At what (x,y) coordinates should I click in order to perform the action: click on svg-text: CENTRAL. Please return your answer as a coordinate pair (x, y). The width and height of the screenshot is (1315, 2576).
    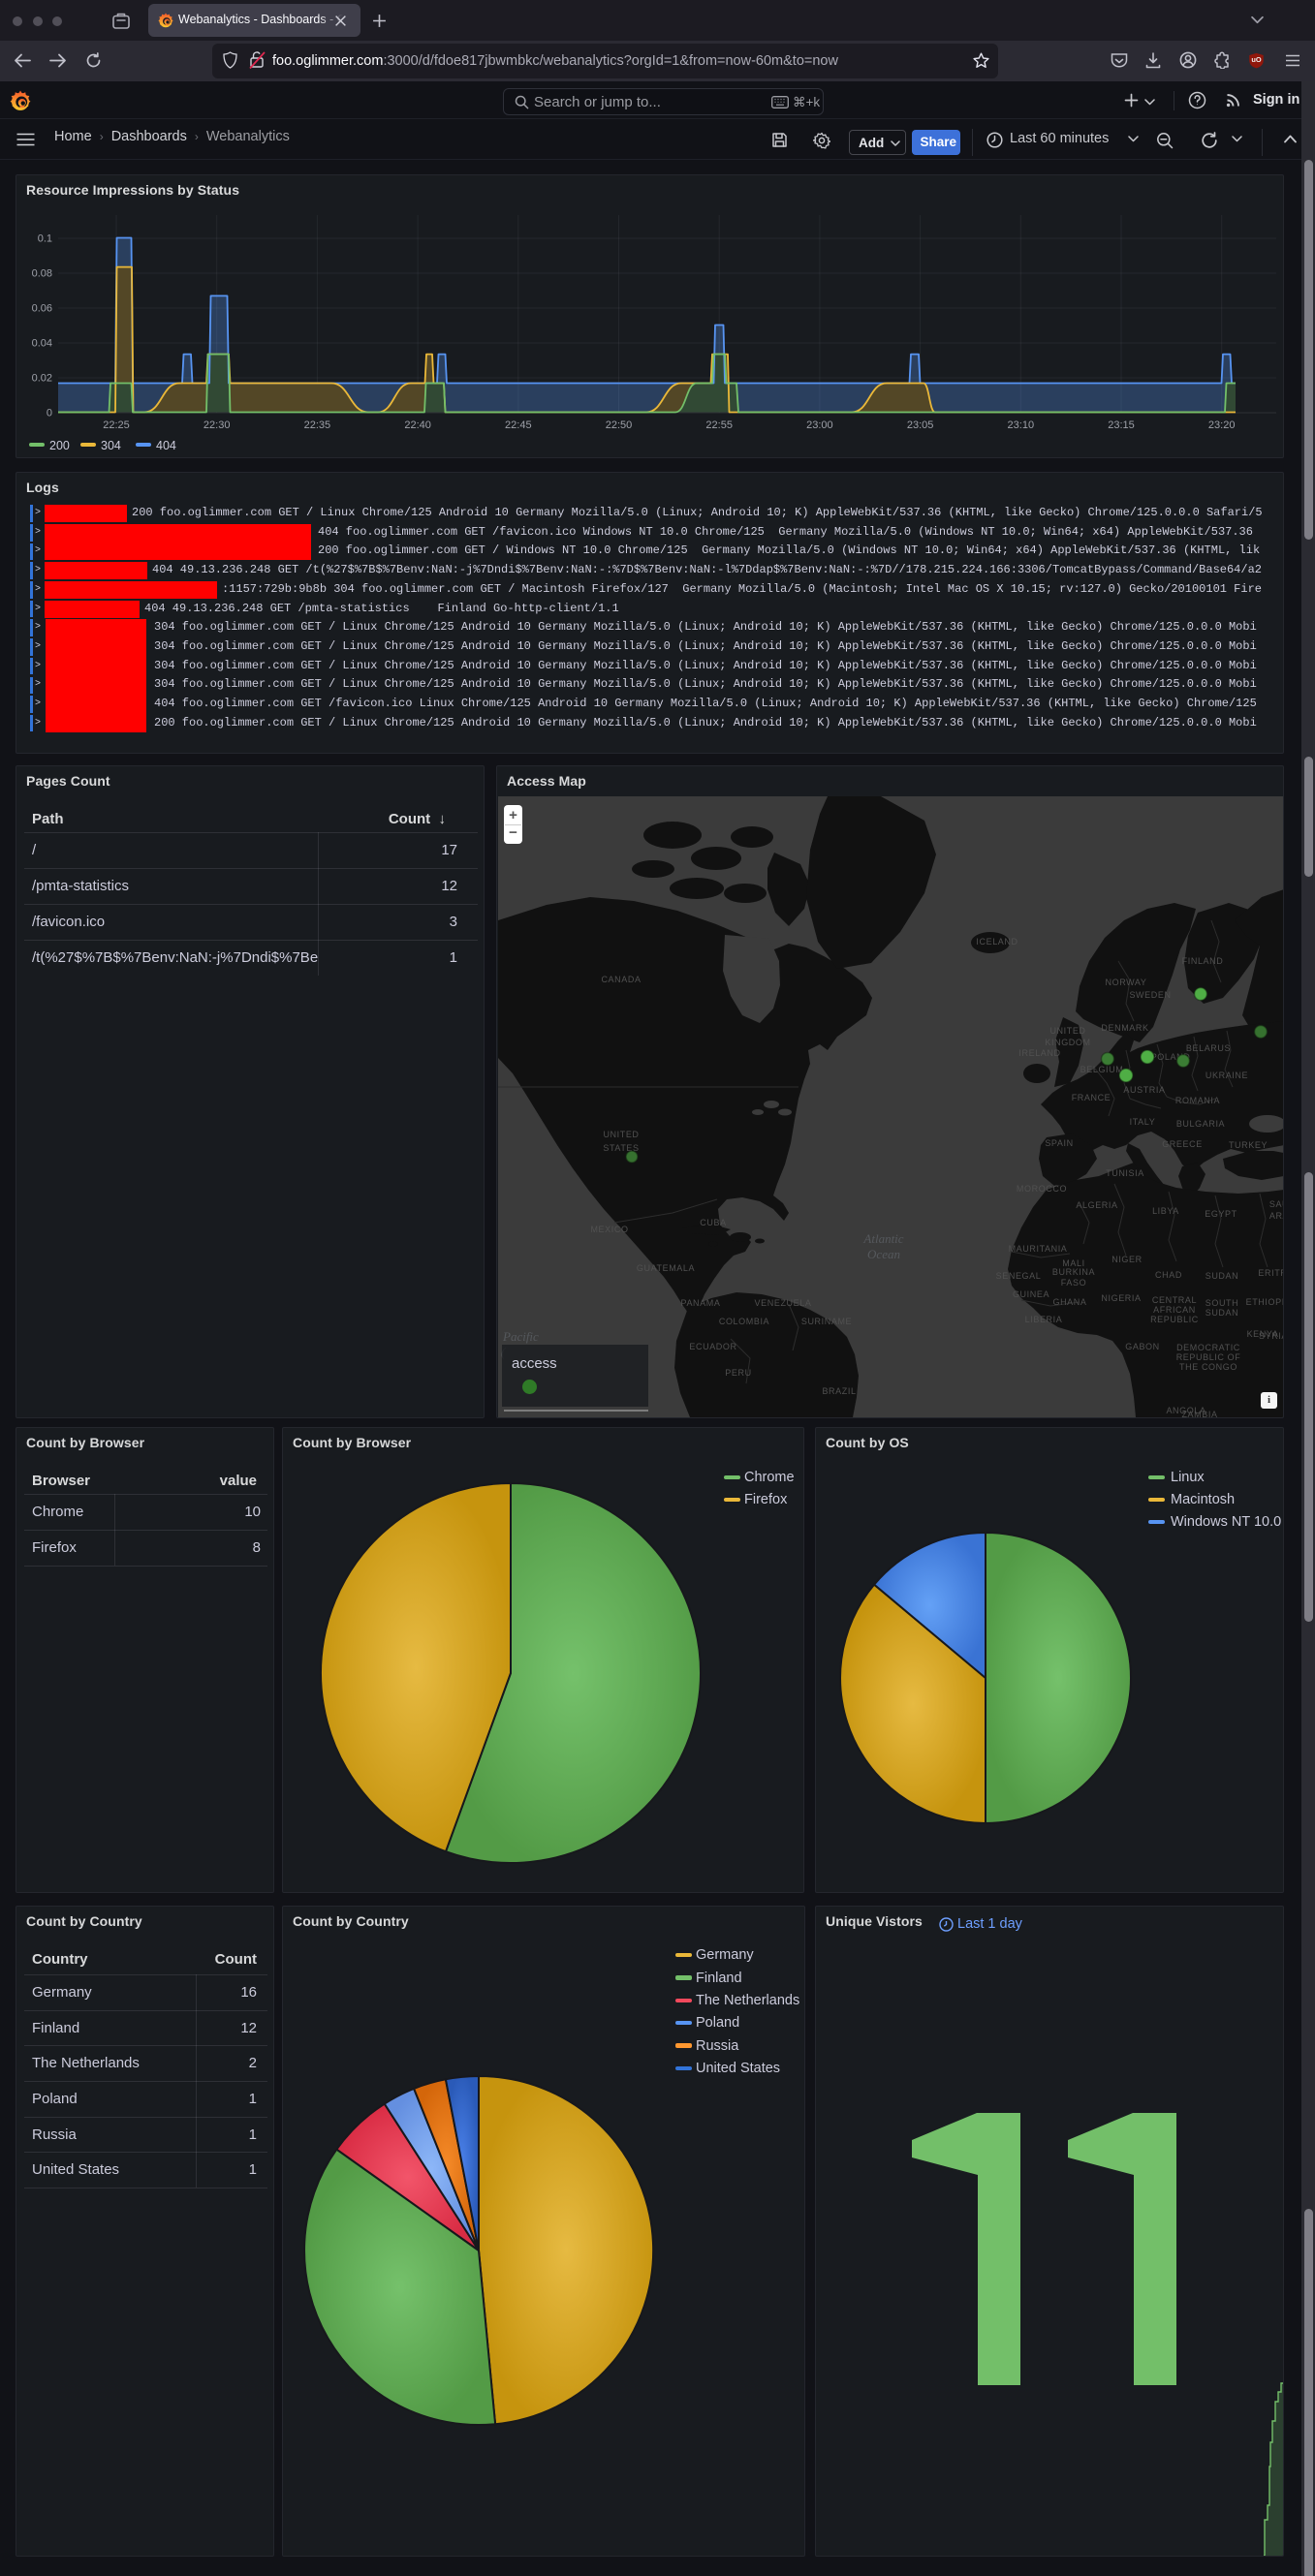
    Looking at the image, I should click on (1174, 1300).